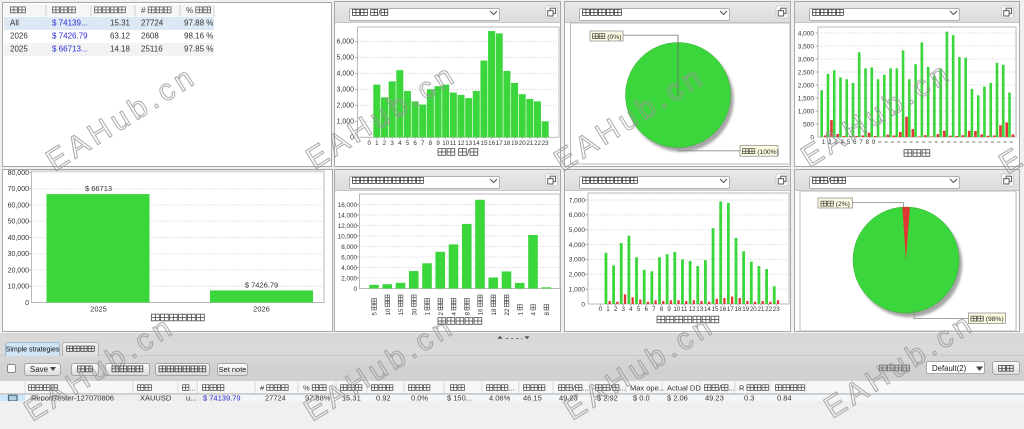 This screenshot has width=1024, height=429. I want to click on svg-text: $ 74139.79, so click(222, 397).